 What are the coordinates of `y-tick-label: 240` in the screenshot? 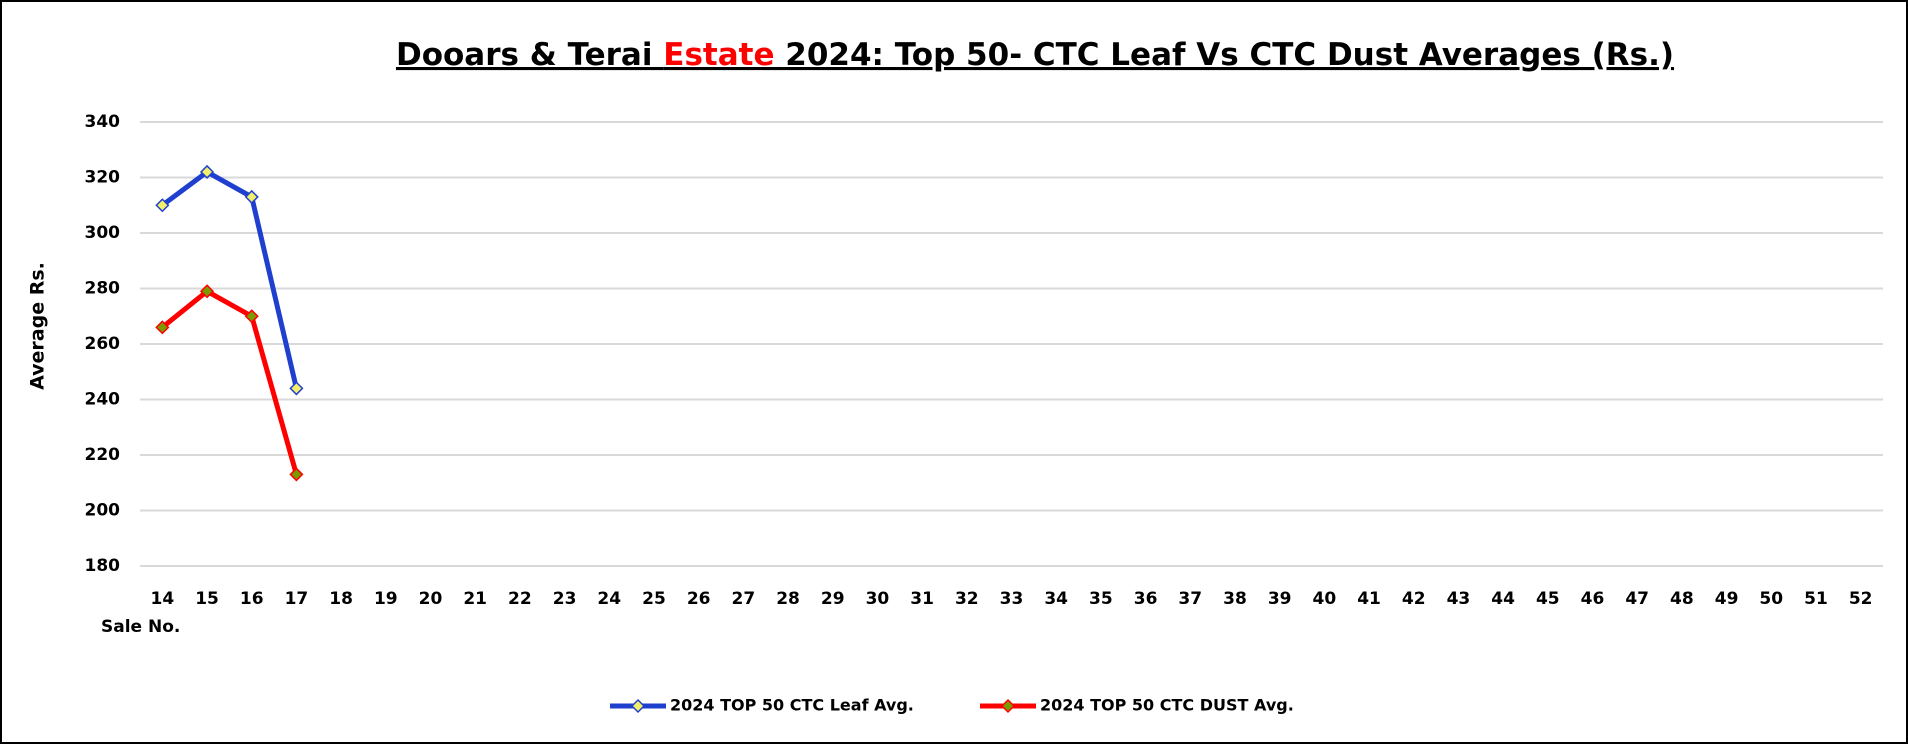 It's located at (103, 400).